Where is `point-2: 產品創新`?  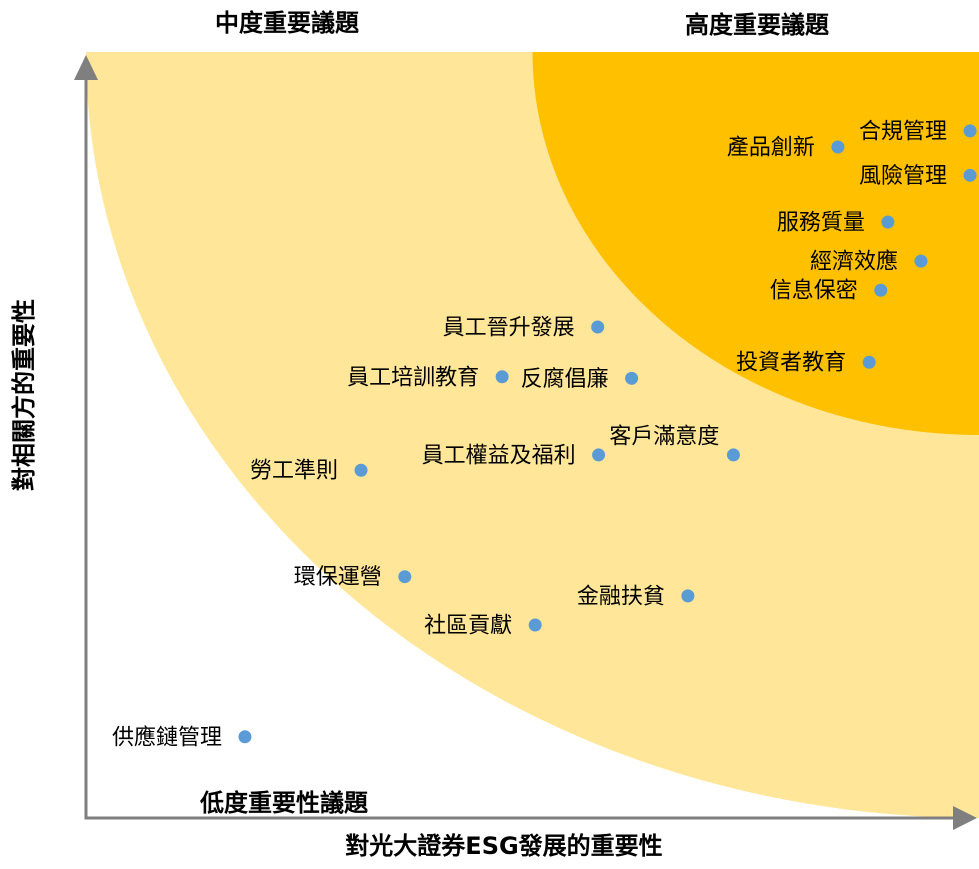 point-2: 產品創新 is located at coordinates (786, 147).